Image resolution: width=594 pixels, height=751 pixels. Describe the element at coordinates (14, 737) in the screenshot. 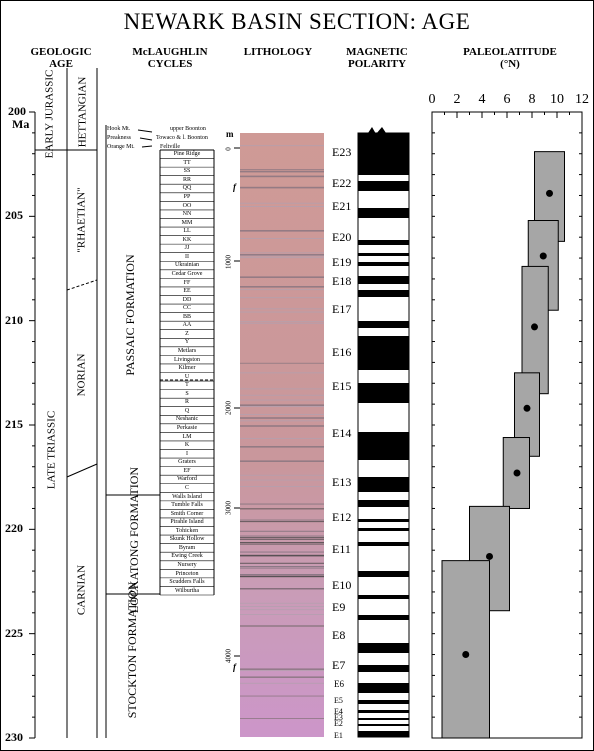

I see `age-tick-label: 230` at that location.